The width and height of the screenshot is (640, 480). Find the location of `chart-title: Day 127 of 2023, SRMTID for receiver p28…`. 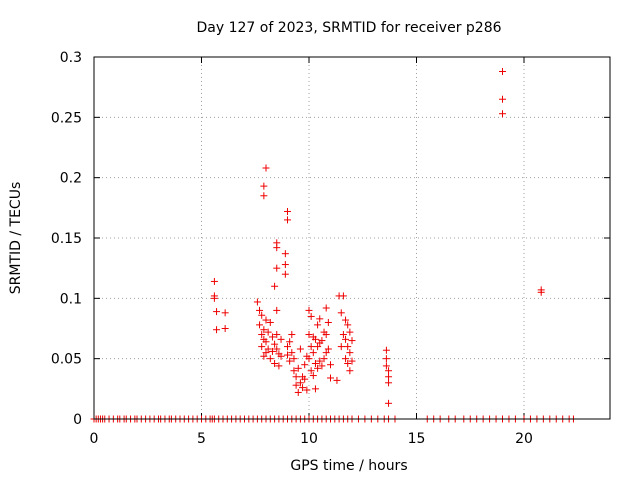

chart-title: Day 127 of 2023, SRMTID for receiver p28… is located at coordinates (348, 28).